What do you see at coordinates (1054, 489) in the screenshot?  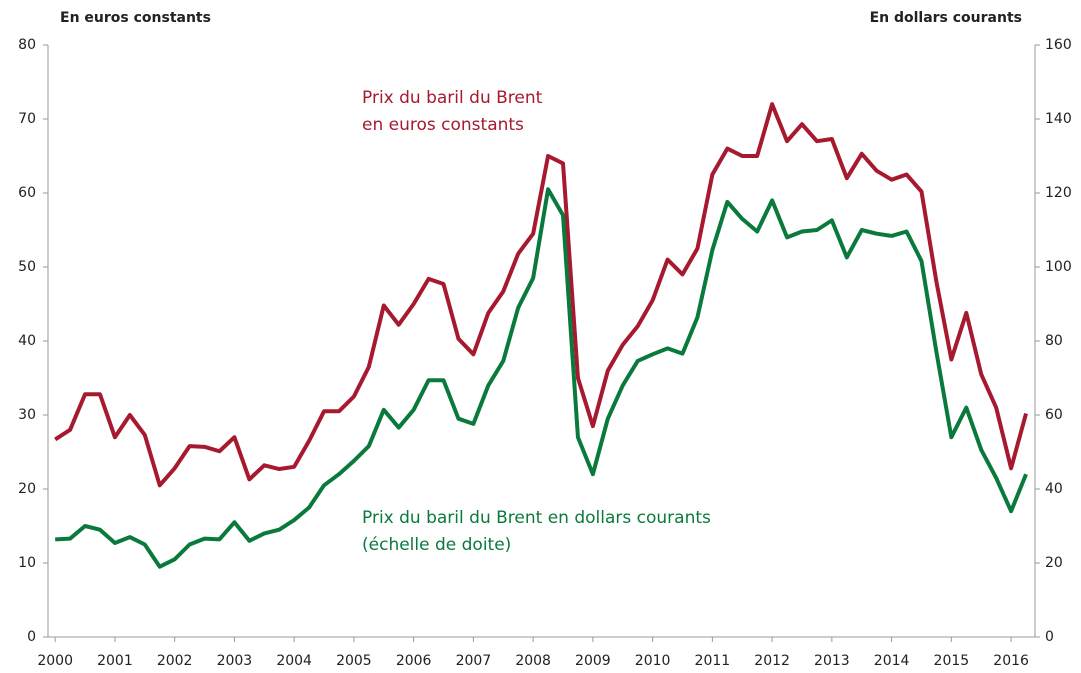 I see `y2-tick-label: 40` at bounding box center [1054, 489].